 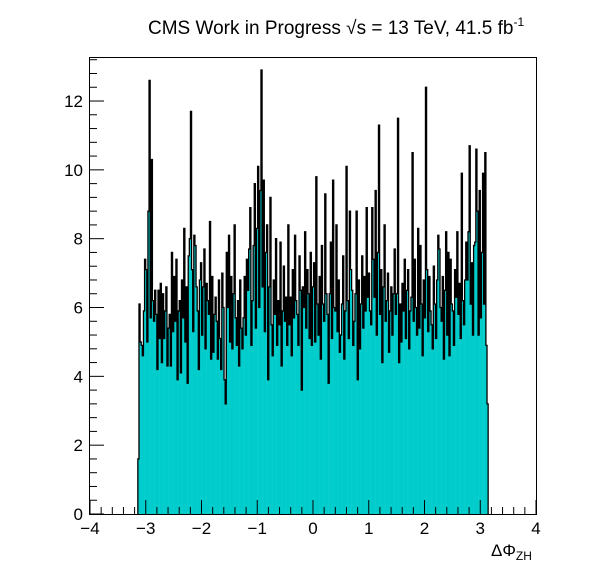 What do you see at coordinates (368, 528) in the screenshot?
I see `x-tick-label: 1` at bounding box center [368, 528].